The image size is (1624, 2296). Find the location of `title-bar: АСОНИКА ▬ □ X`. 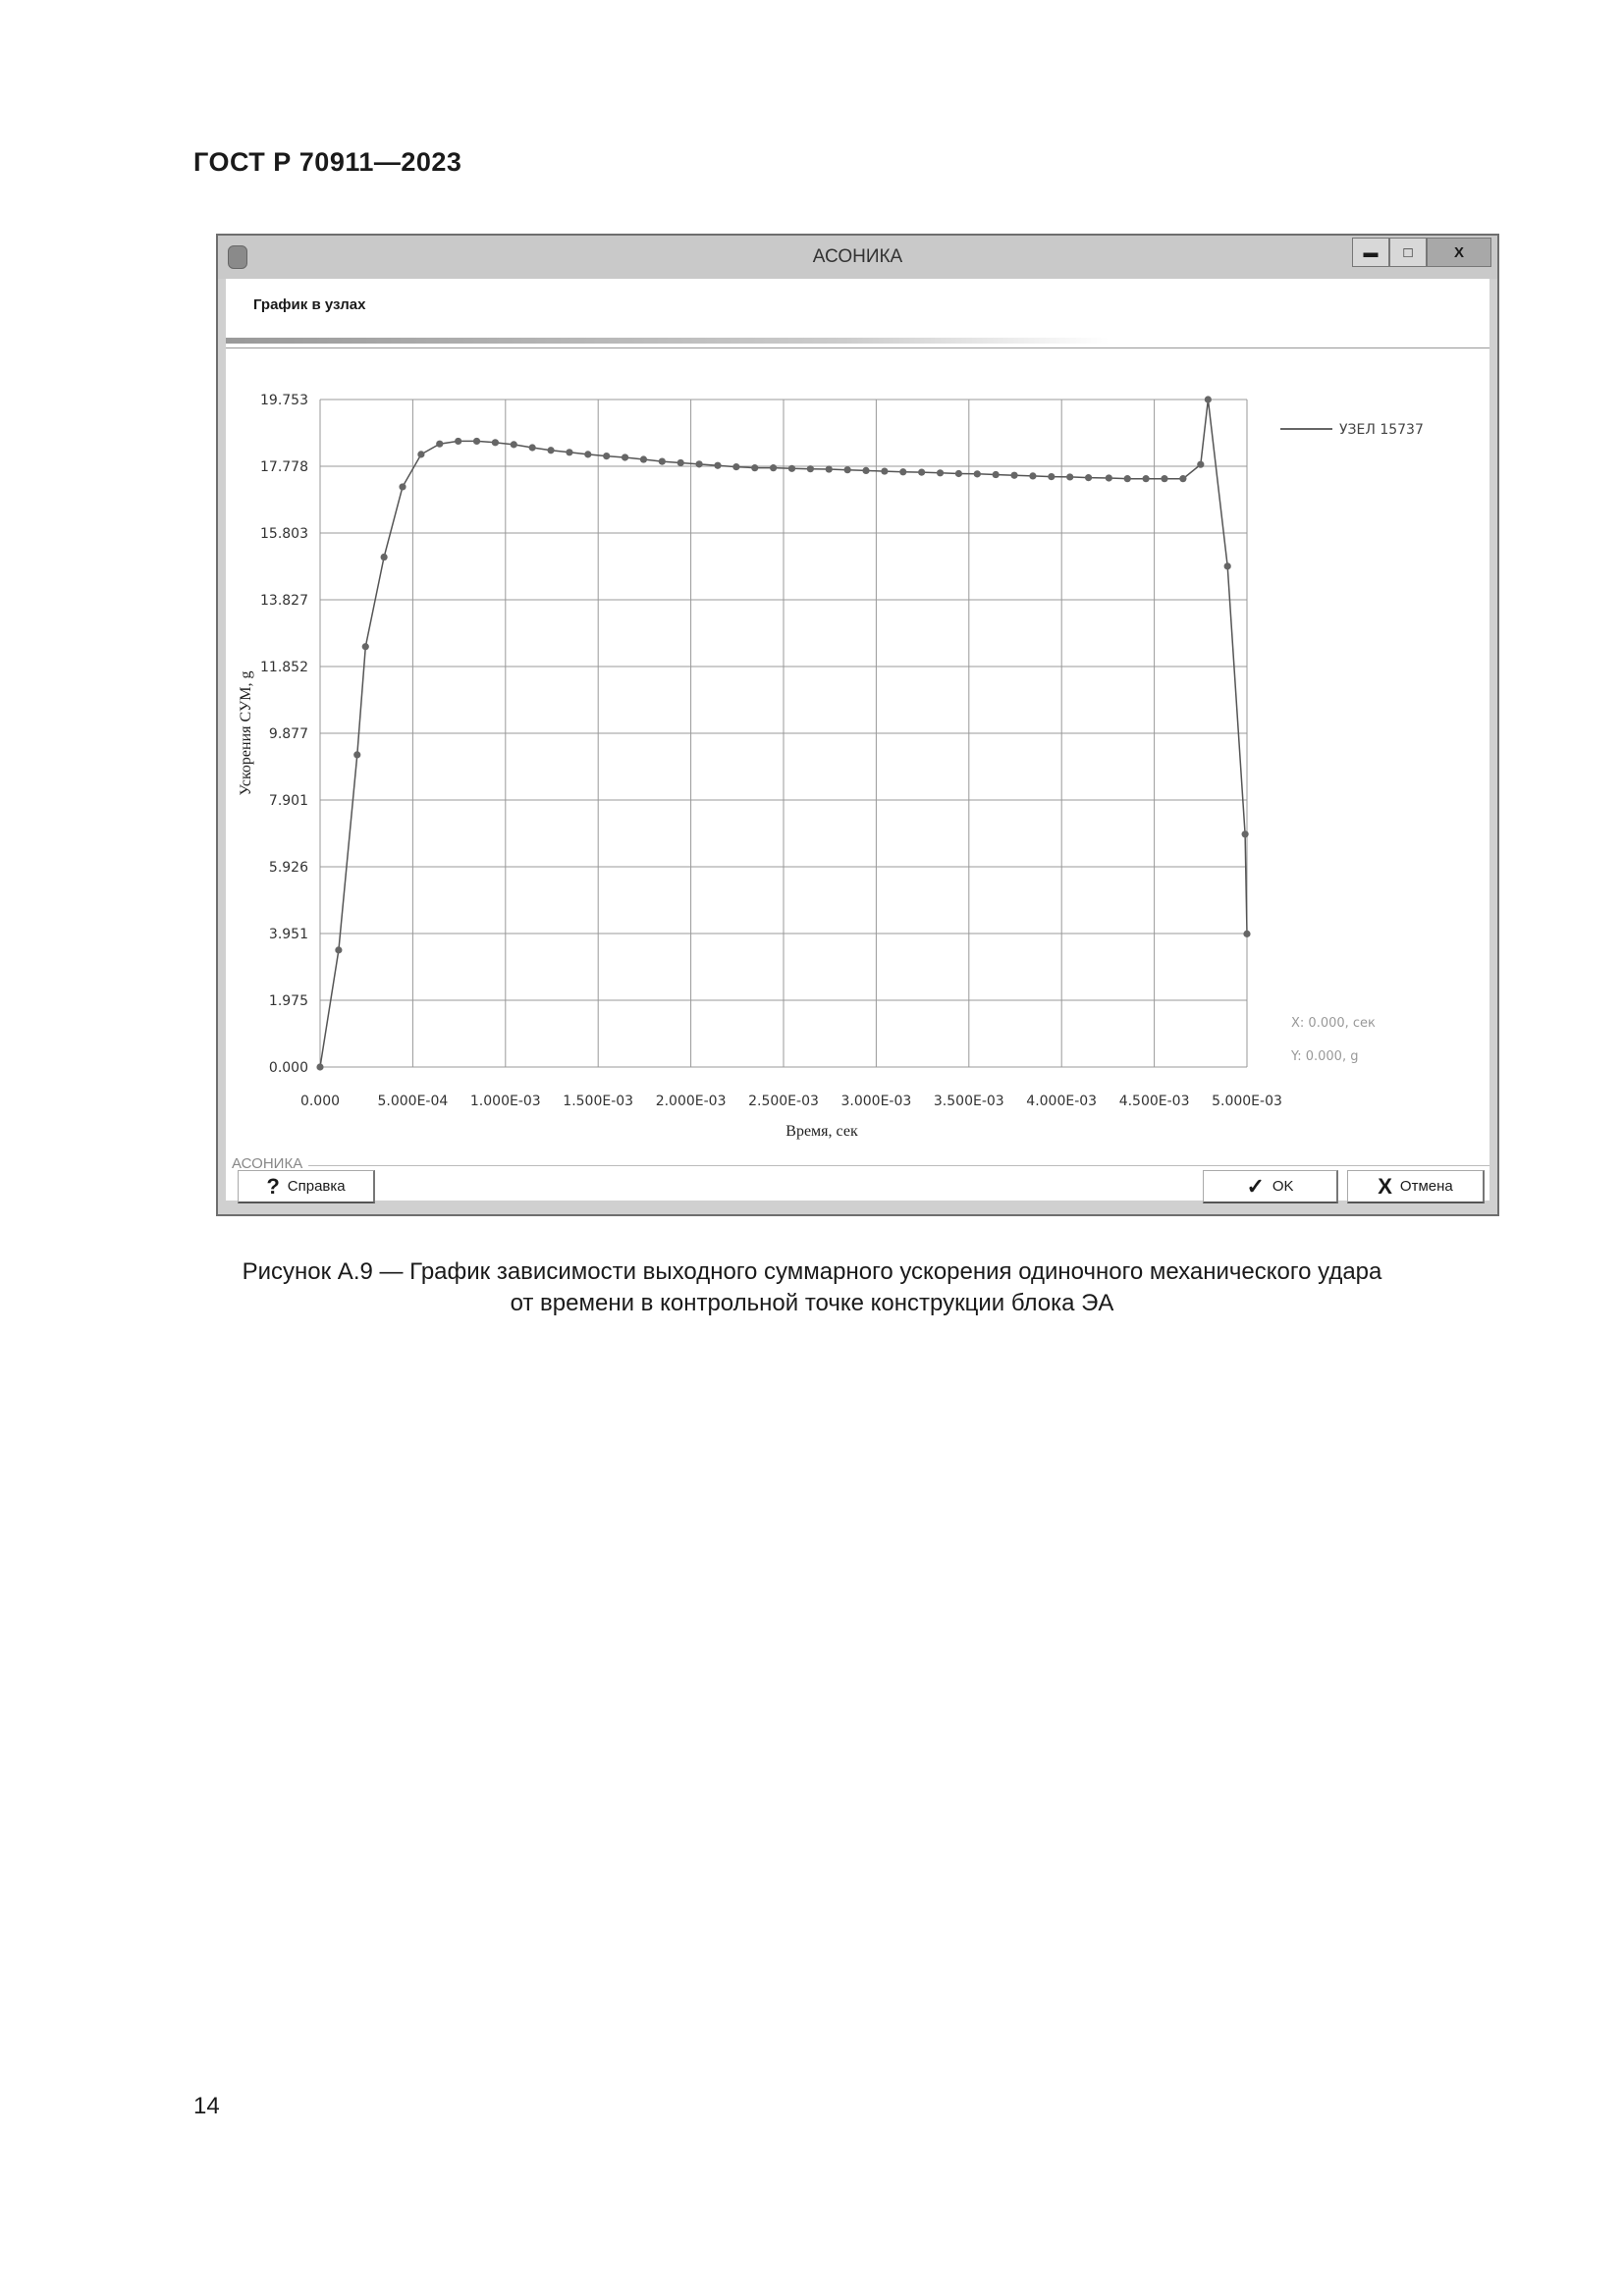

title-bar: АСОНИКА ▬ □ X is located at coordinates (857, 257).